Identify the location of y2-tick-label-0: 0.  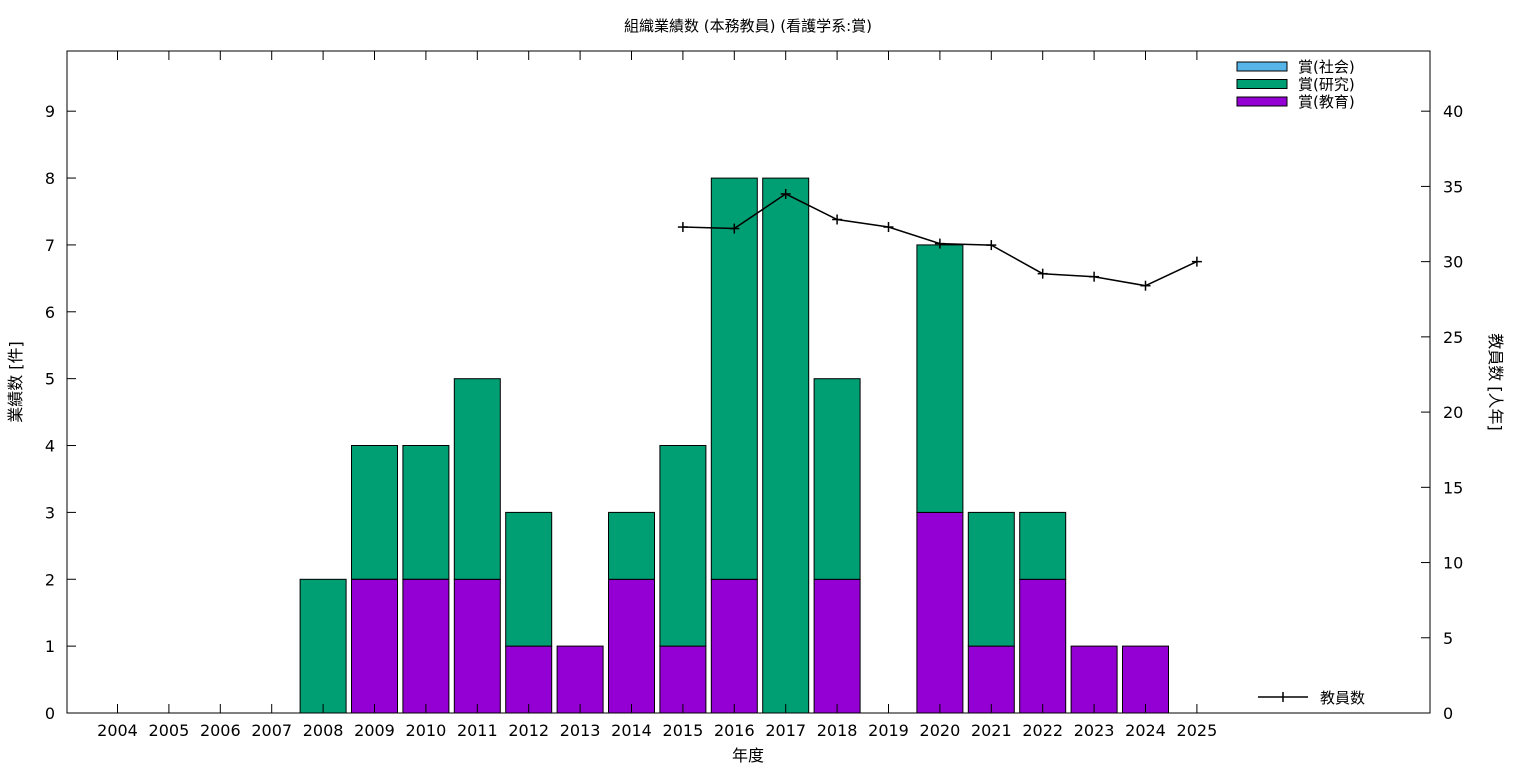
(1448, 713).